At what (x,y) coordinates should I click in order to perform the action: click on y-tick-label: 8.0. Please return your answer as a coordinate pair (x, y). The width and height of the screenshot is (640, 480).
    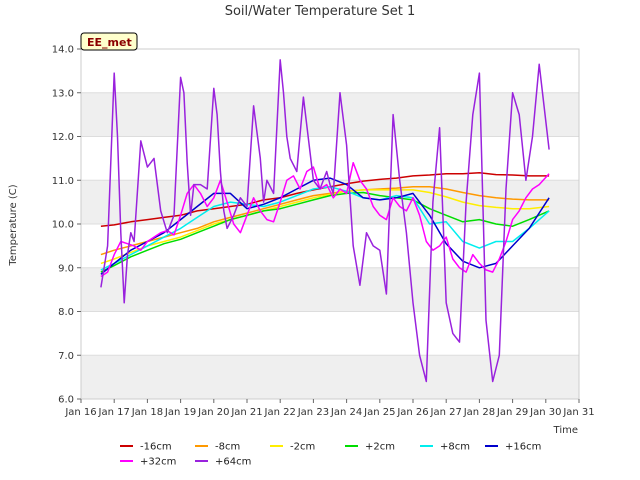
    Looking at the image, I should click on (66, 312).